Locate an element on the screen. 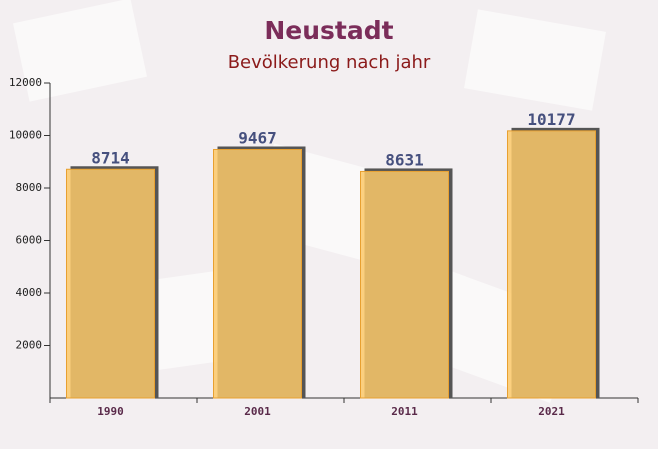  value-label: 10177 is located at coordinates (551, 119).